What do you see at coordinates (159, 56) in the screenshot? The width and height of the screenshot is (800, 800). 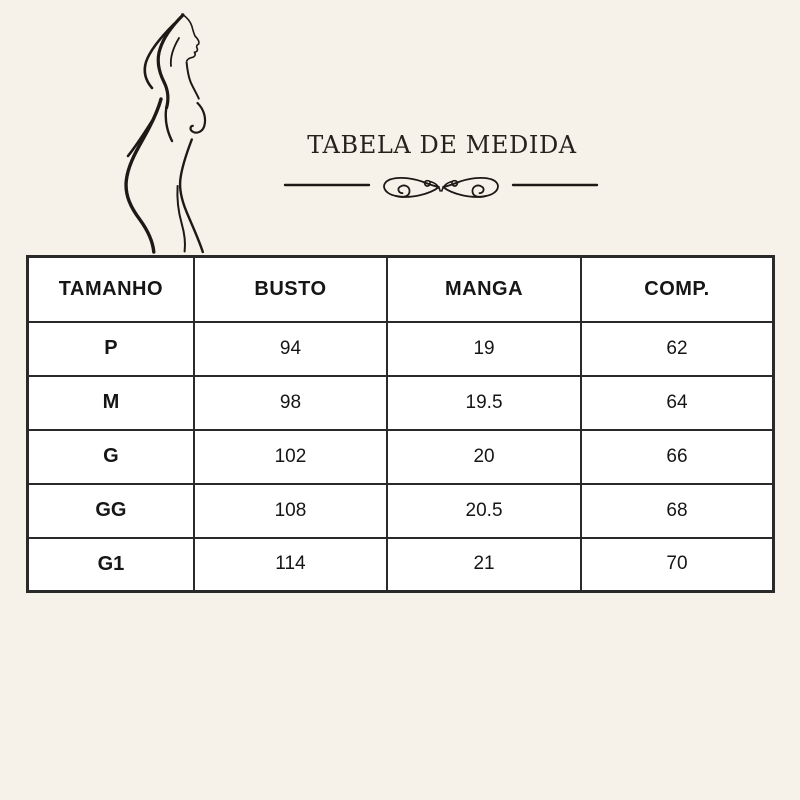 I see `hair-outer-stroke` at bounding box center [159, 56].